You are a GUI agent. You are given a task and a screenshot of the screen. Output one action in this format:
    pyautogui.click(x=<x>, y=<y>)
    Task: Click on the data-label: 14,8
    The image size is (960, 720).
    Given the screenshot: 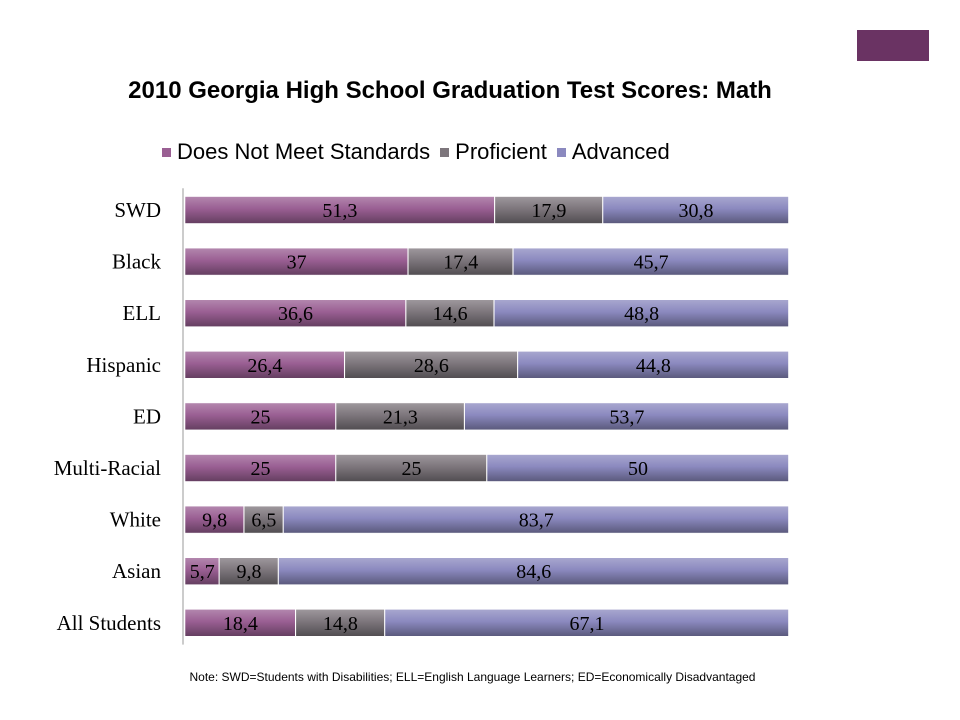 What is the action you would take?
    pyautogui.click(x=340, y=624)
    